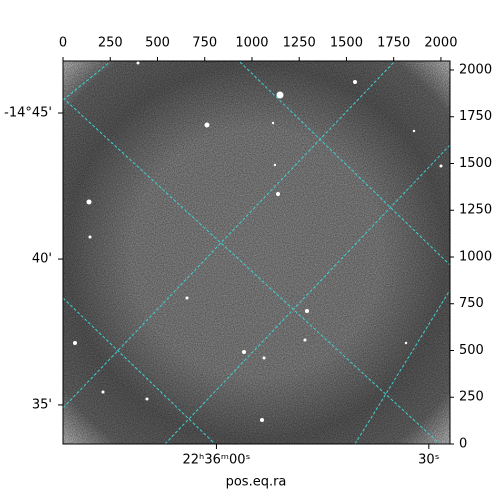  What do you see at coordinates (42, 259) in the screenshot?
I see `dec-tick-label: 40'` at bounding box center [42, 259].